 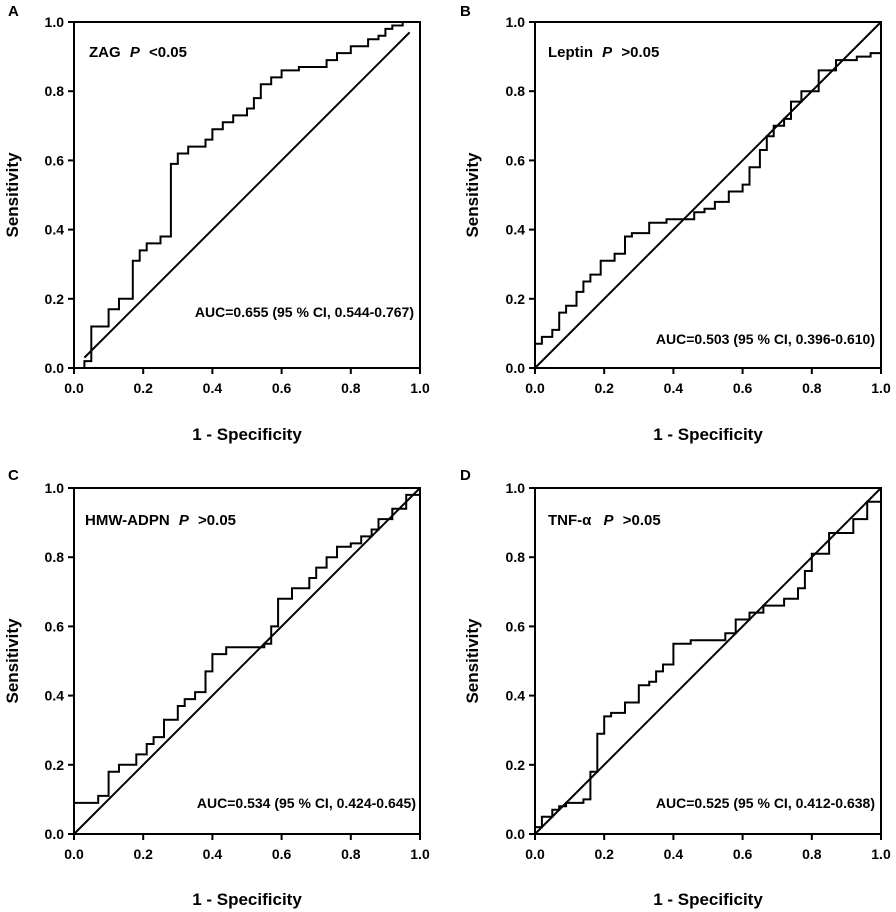 What do you see at coordinates (55, 91) in the screenshot?
I see `panel-a-y-tick-label: 0.8` at bounding box center [55, 91].